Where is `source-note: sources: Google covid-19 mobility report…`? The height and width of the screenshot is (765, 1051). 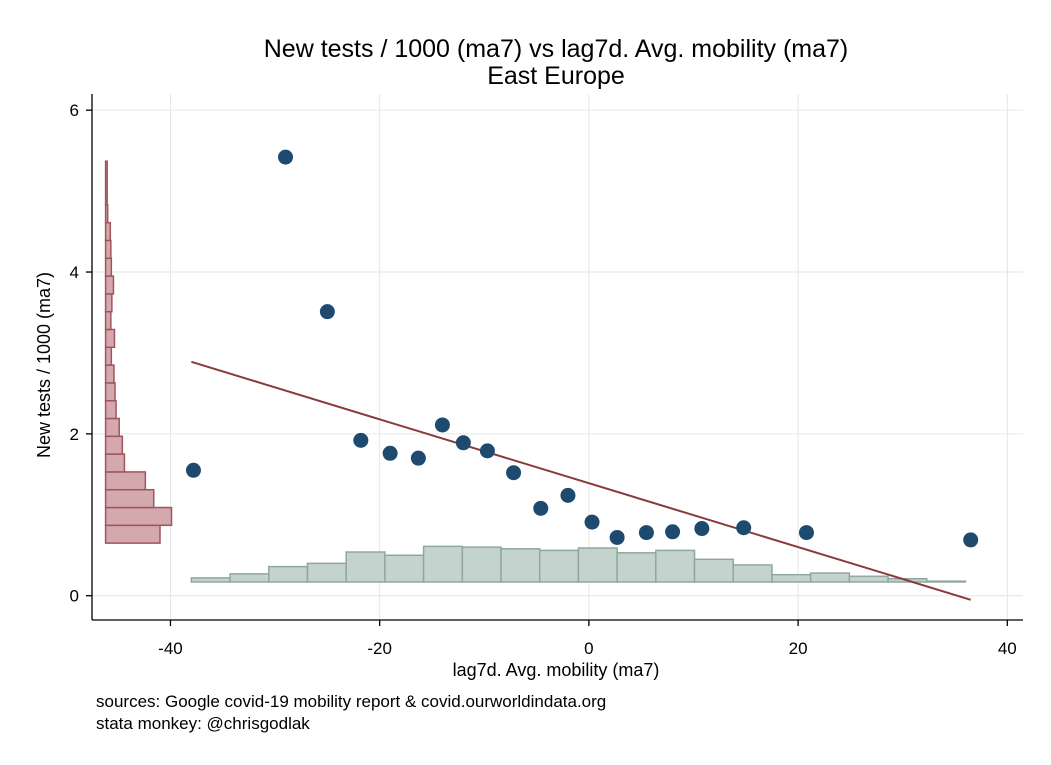 source-note: sources: Google covid-19 mobility report… is located at coordinates (351, 701).